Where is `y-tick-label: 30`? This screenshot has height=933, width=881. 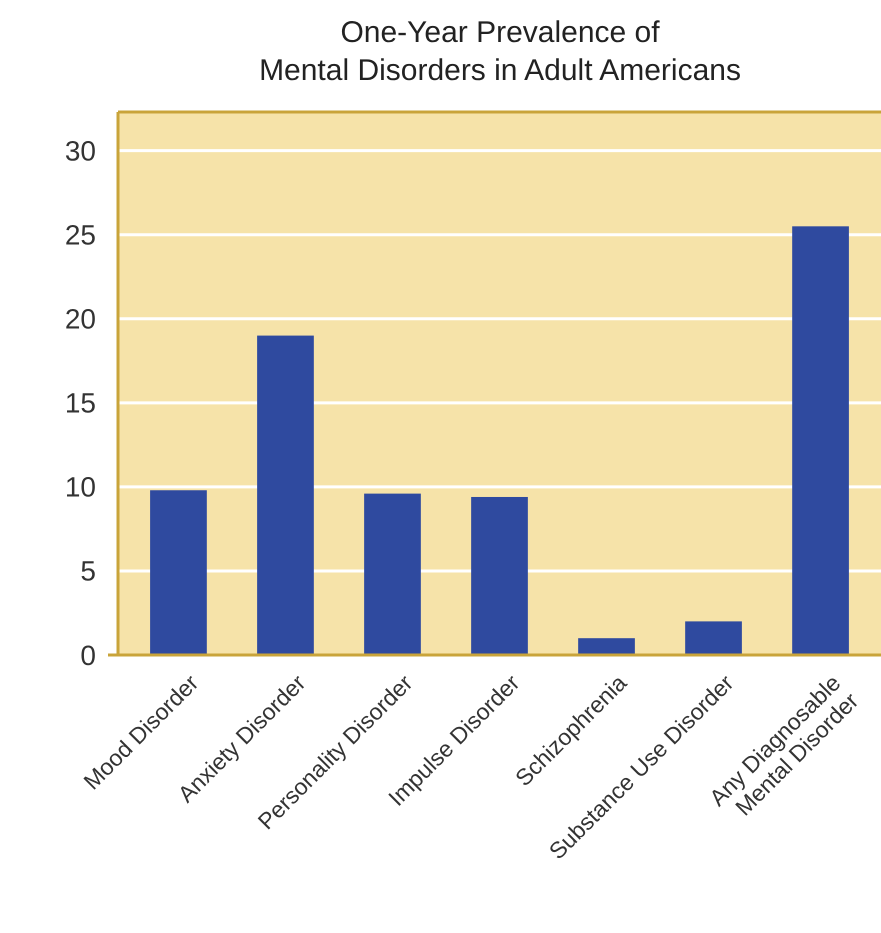 y-tick-label: 30 is located at coordinates (80, 150).